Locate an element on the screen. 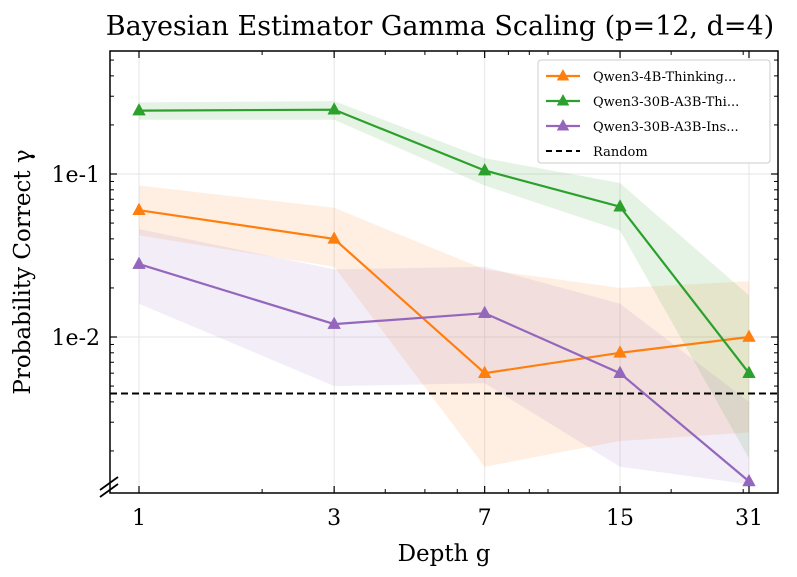  legend-box is located at coordinates (654, 111).